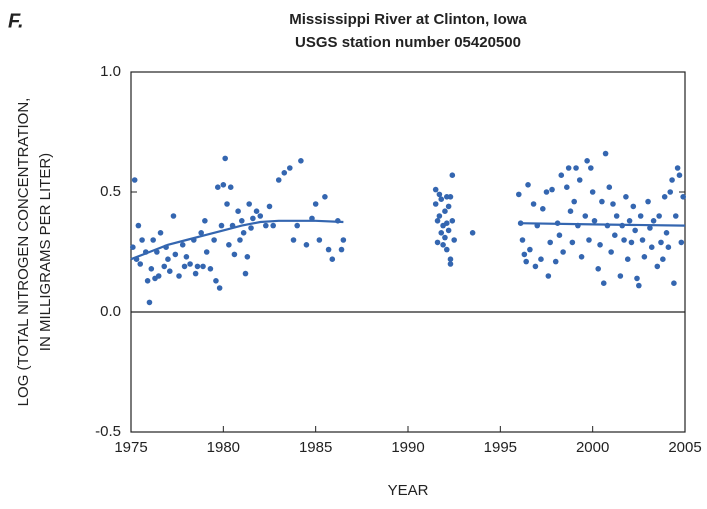 This screenshot has height=509, width=707. What do you see at coordinates (408, 490) in the screenshot?
I see `x-axis-label: YEAR` at bounding box center [408, 490].